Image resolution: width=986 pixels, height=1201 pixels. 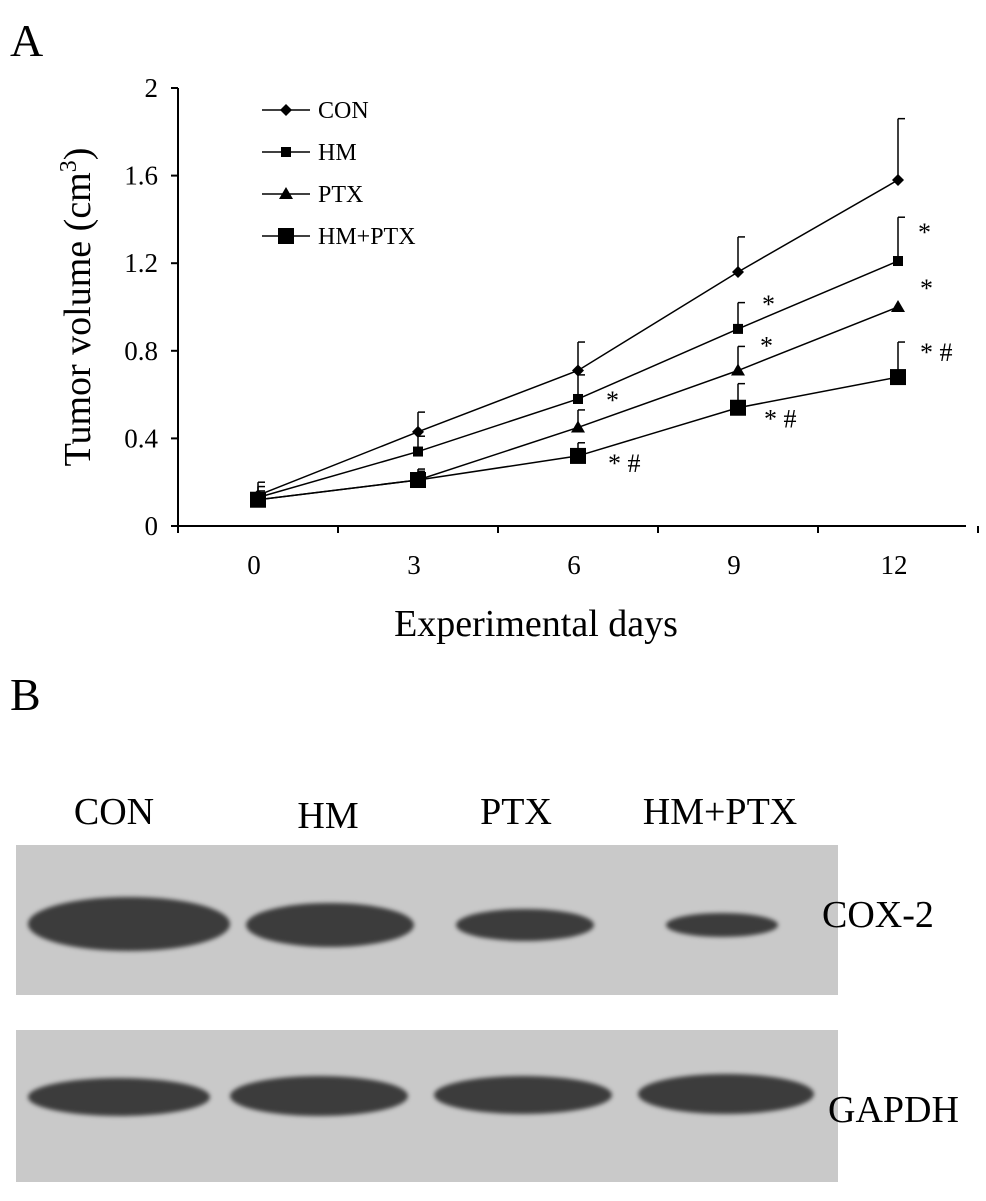 What do you see at coordinates (734, 565) in the screenshot?
I see `x-tick-label: 9` at bounding box center [734, 565].